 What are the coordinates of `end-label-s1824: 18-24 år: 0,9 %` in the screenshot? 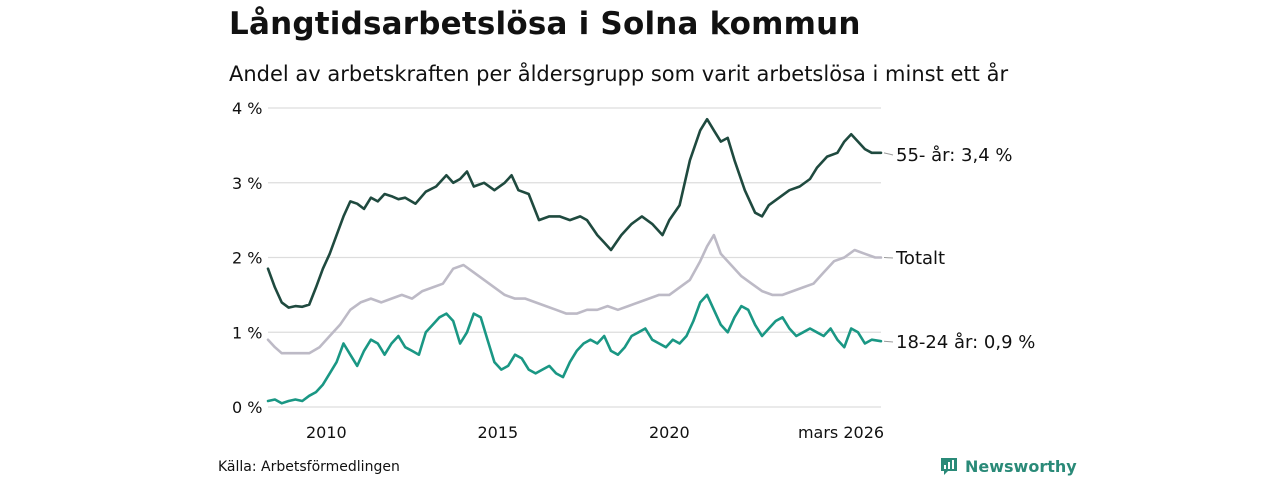 It's located at (965, 342).